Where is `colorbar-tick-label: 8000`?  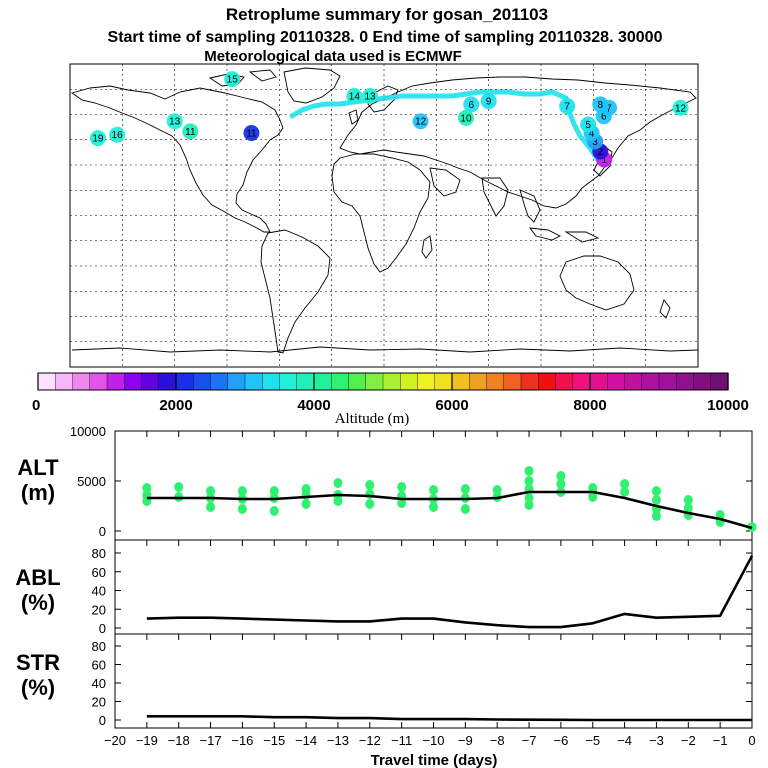
colorbar-tick-label: 8000 is located at coordinates (589, 405).